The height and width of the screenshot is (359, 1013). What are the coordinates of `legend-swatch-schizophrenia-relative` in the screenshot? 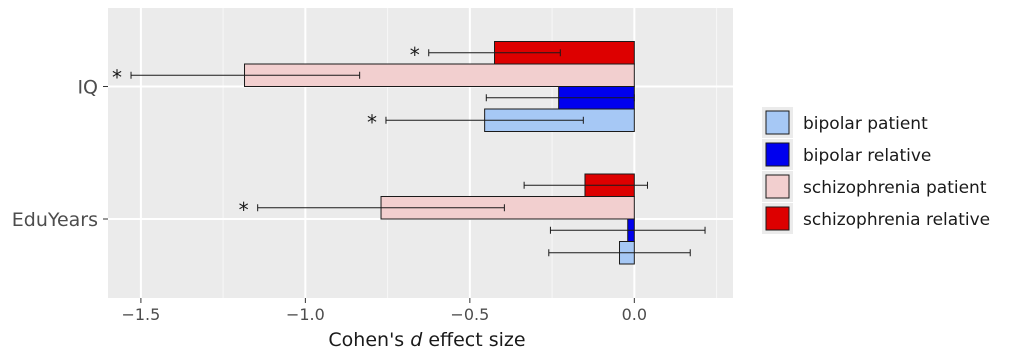 It's located at (777, 218).